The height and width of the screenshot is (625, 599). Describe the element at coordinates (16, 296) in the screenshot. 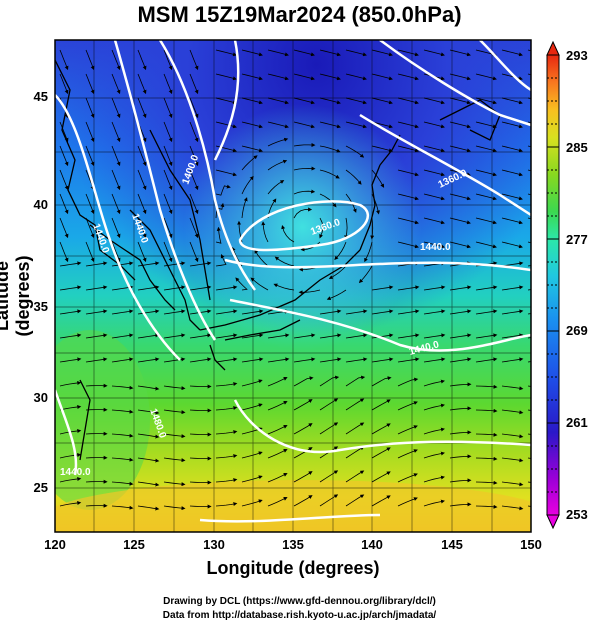

I see `y-axis-label: Latitude (degrees)` at that location.